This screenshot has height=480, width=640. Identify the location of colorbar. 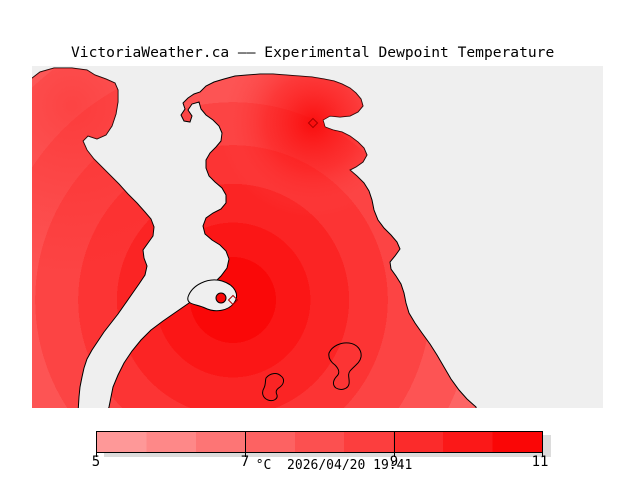
(319, 442).